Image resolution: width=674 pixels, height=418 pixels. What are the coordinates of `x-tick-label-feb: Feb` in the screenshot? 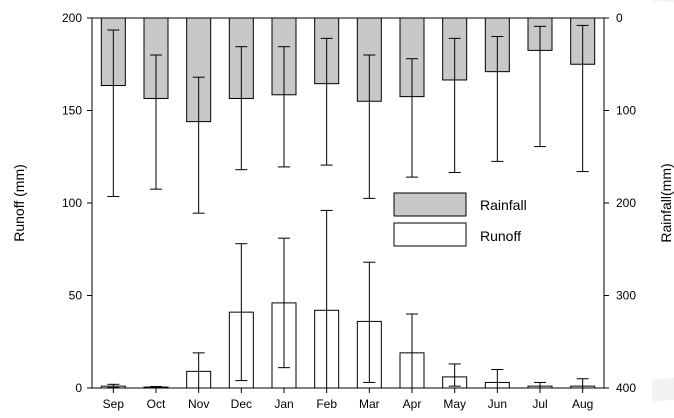 It's located at (326, 404).